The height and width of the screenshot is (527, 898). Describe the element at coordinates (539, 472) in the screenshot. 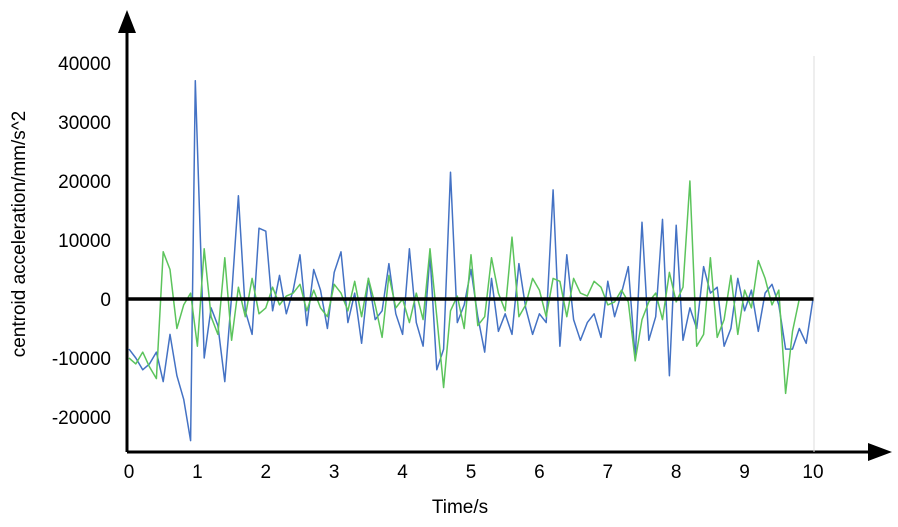

I see `x-tick-label: 6` at that location.